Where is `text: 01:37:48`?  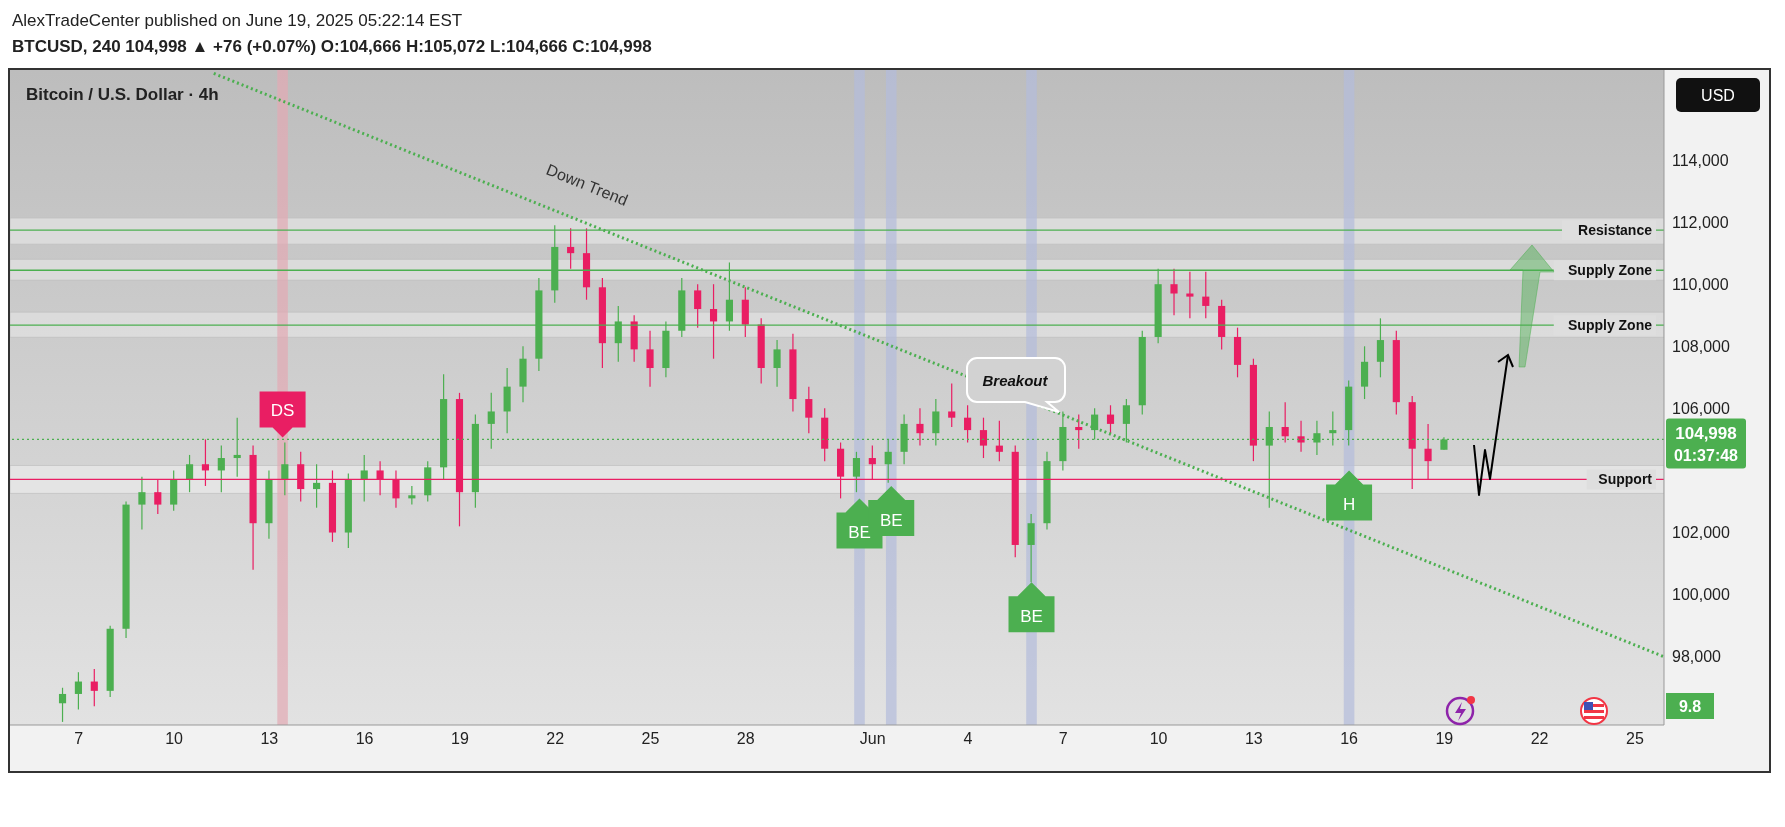
text: 01:37:48 is located at coordinates (1706, 456).